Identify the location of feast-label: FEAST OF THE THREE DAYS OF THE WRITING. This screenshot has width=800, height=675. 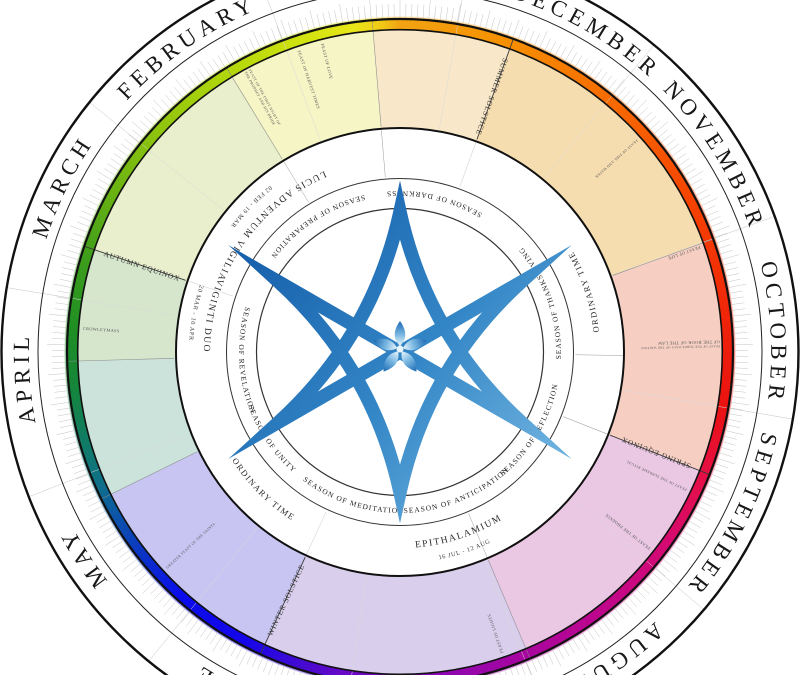
(680, 347).